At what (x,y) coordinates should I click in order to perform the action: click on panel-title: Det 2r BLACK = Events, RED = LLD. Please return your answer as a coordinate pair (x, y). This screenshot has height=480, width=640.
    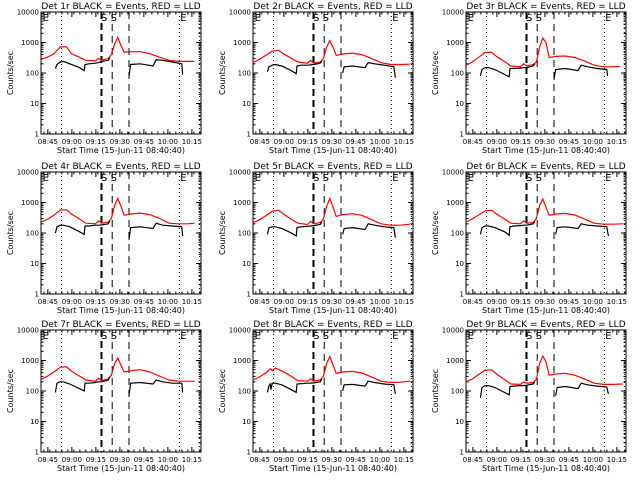
    Looking at the image, I should click on (332, 7).